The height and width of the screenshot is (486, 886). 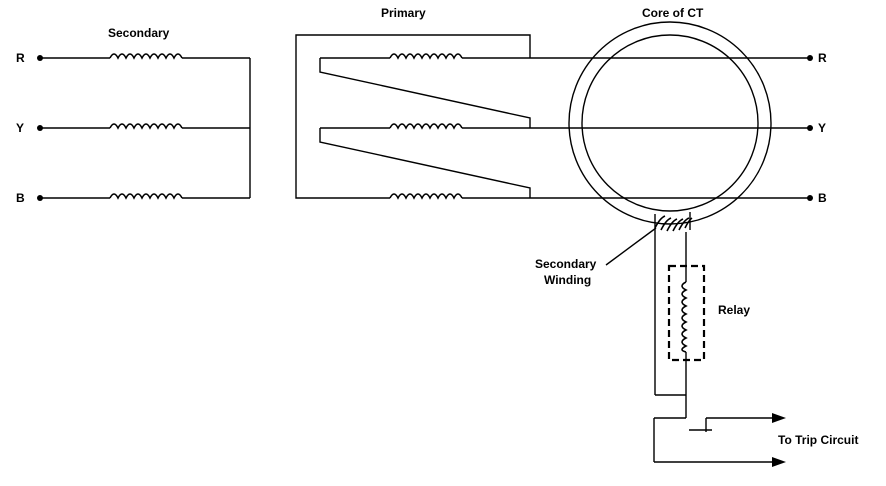 I want to click on secondary-coil-b, so click(x=146, y=196).